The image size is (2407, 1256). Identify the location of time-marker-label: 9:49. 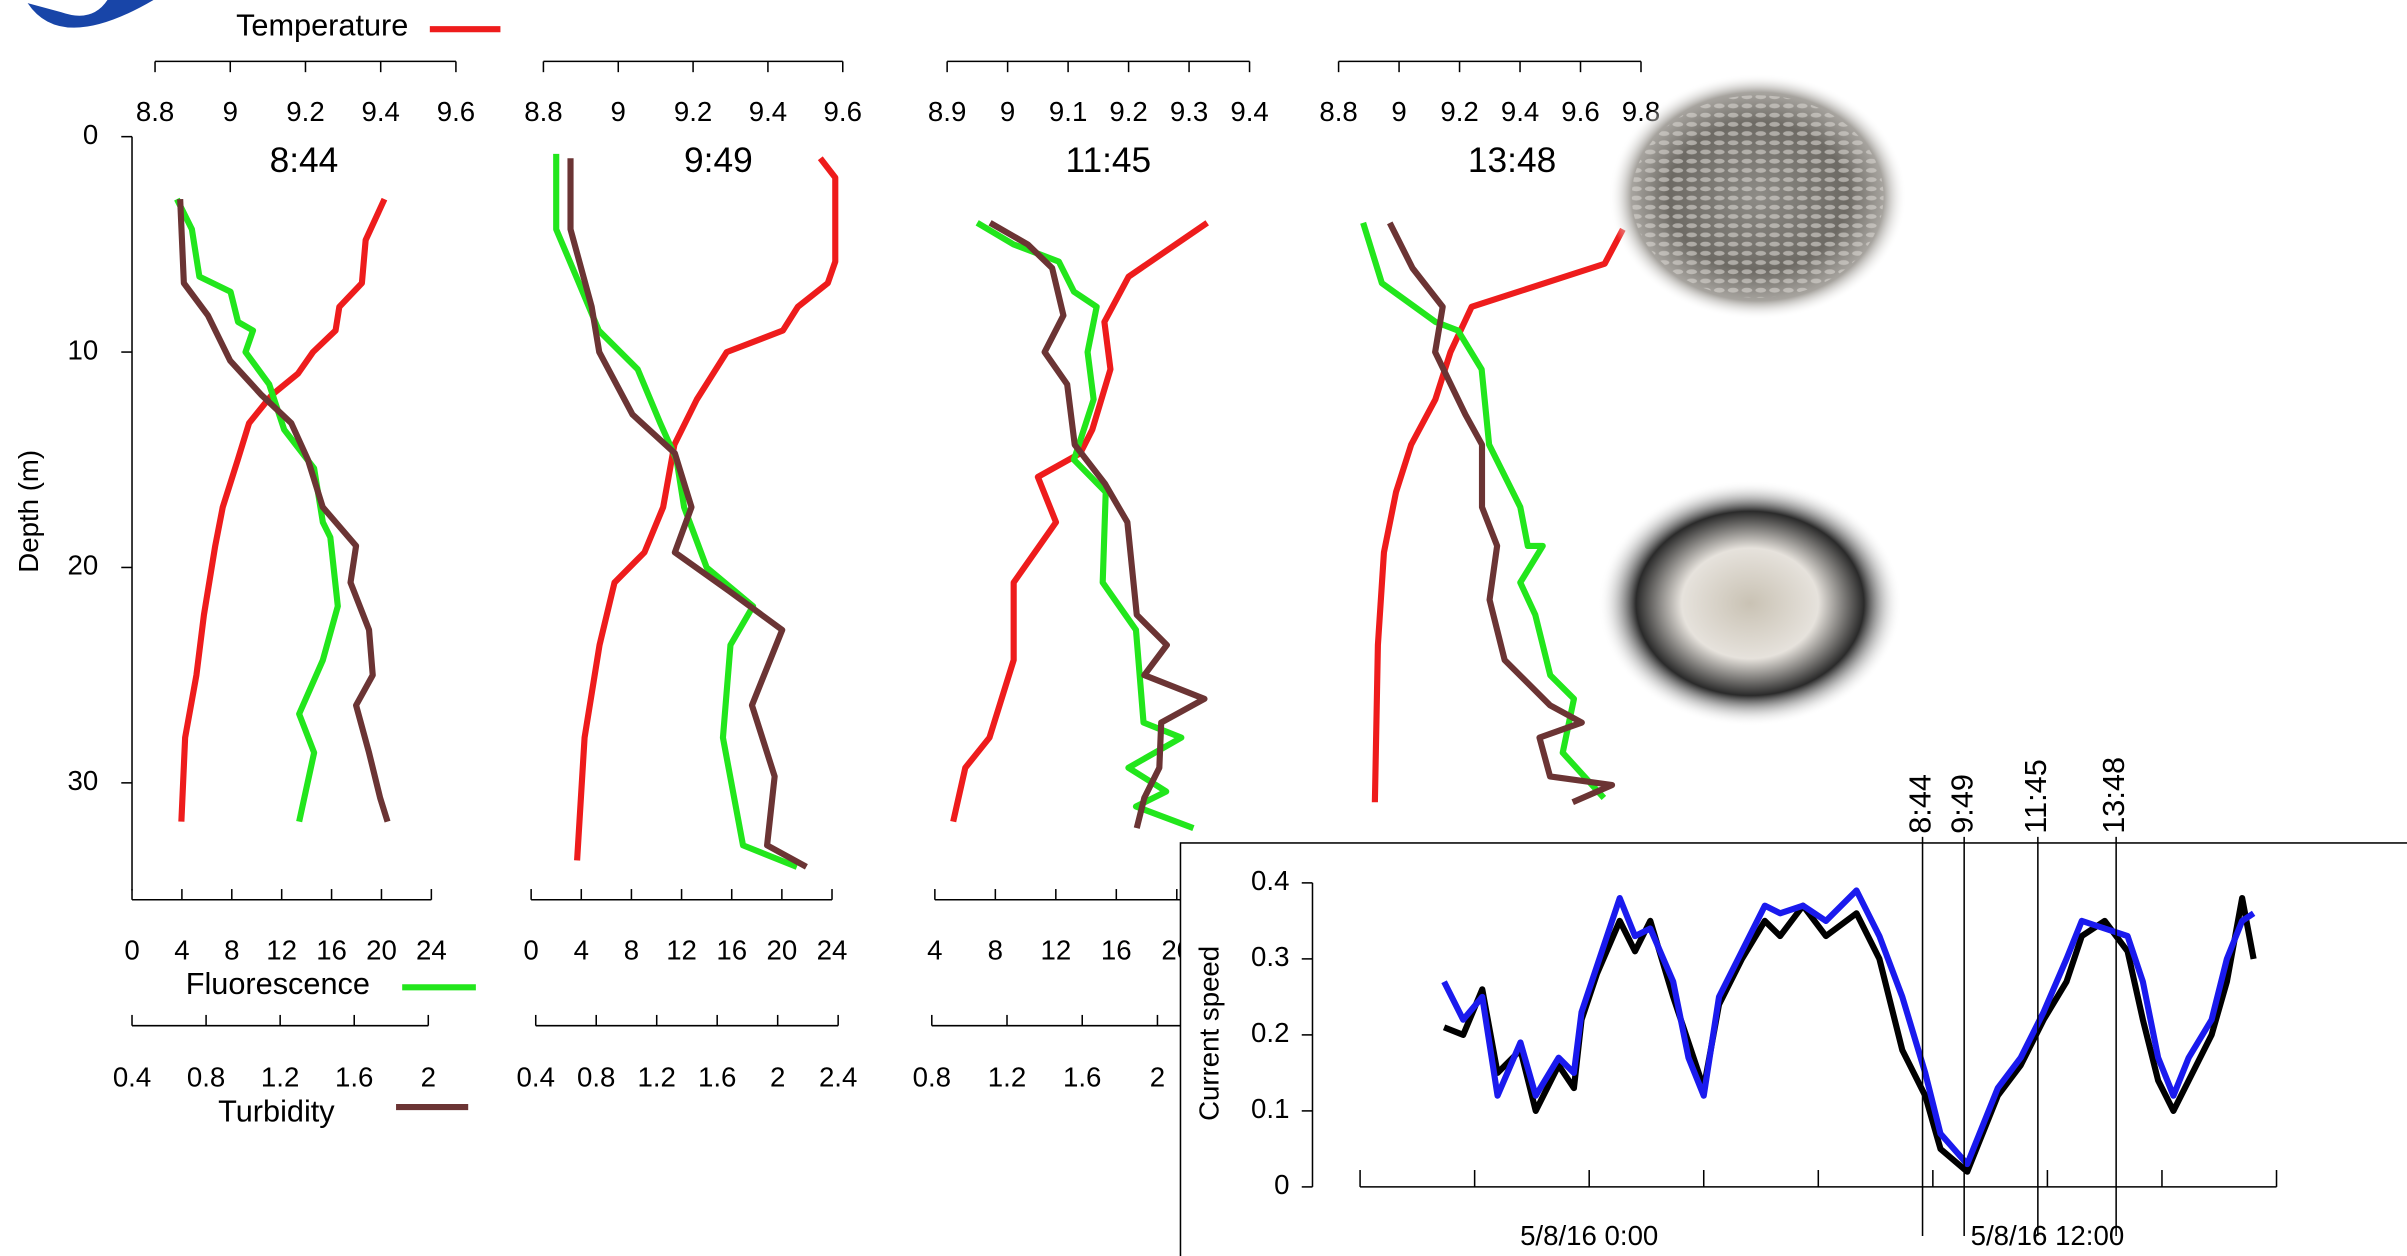
(1961, 804).